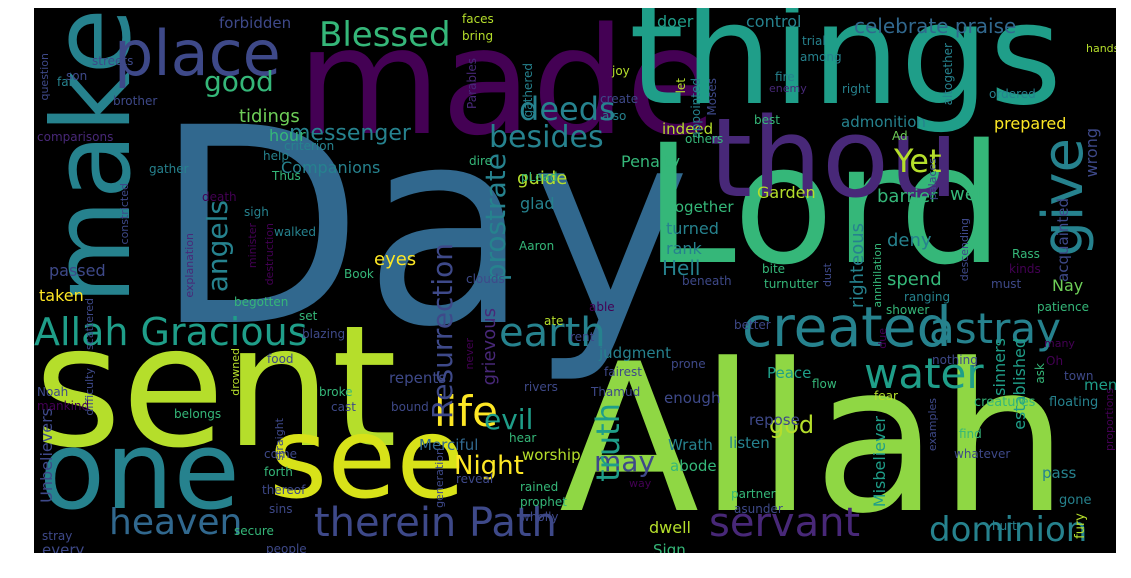 The width and height of the screenshot is (1131, 578). Describe the element at coordinates (1025, 269) in the screenshot. I see `cloud-word: kinds` at that location.